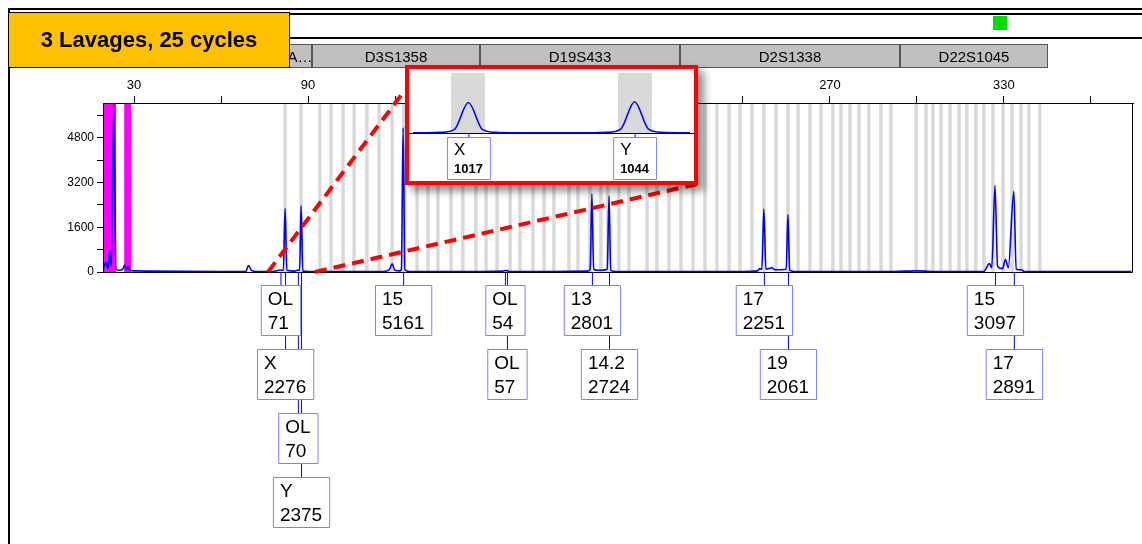 This screenshot has width=1142, height=544. Describe the element at coordinates (830, 84) in the screenshot. I see `x-tick-label: 270` at that location.